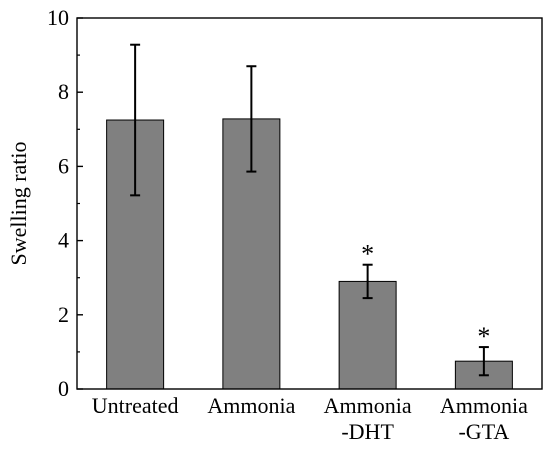 Image resolution: width=550 pixels, height=457 pixels. Describe the element at coordinates (63, 388) in the screenshot. I see `y-tick-label-0: 0` at that location.